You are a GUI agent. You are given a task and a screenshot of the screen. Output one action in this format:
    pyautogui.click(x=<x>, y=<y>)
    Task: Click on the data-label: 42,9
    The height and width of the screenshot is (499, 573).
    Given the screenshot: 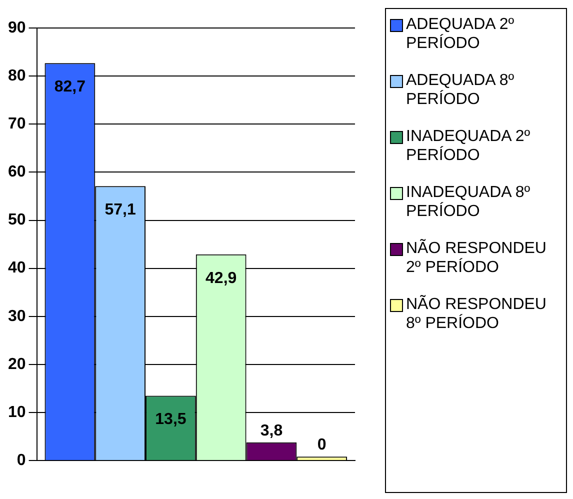 What is the action you would take?
    pyautogui.click(x=221, y=278)
    